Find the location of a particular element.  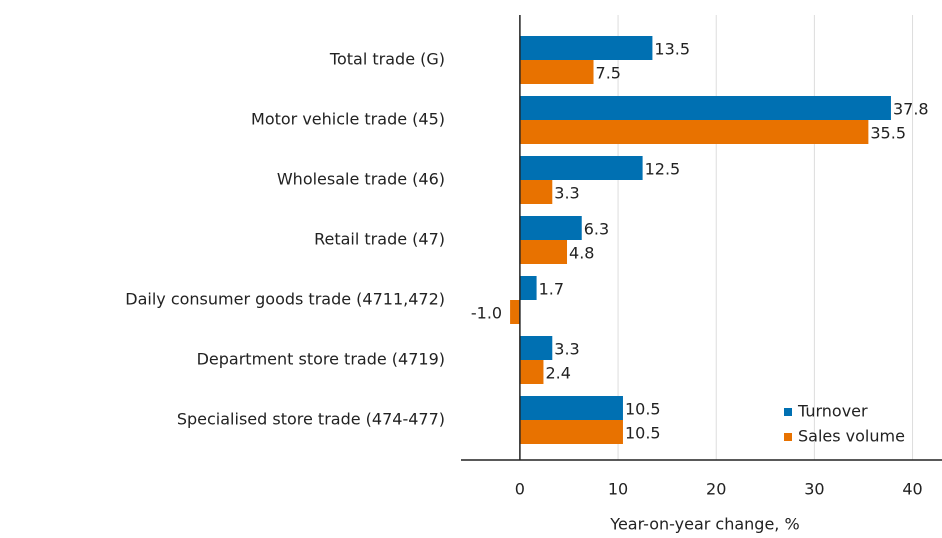

data-label: 7.5 is located at coordinates (608, 73).